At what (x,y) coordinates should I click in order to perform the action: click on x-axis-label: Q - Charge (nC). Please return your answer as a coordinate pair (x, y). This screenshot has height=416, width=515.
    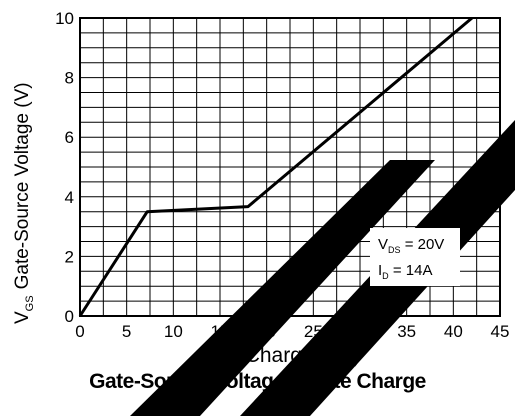
    Looking at the image, I should click on (285, 355).